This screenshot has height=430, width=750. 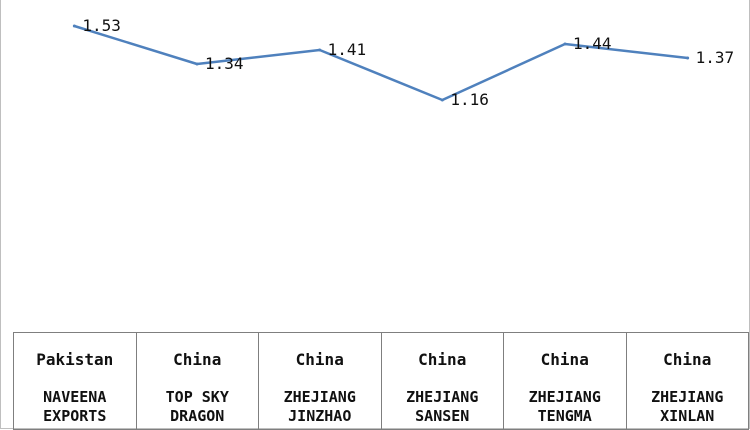 I want to click on category-company-label: TOP SKY DRAGON, so click(x=197, y=406).